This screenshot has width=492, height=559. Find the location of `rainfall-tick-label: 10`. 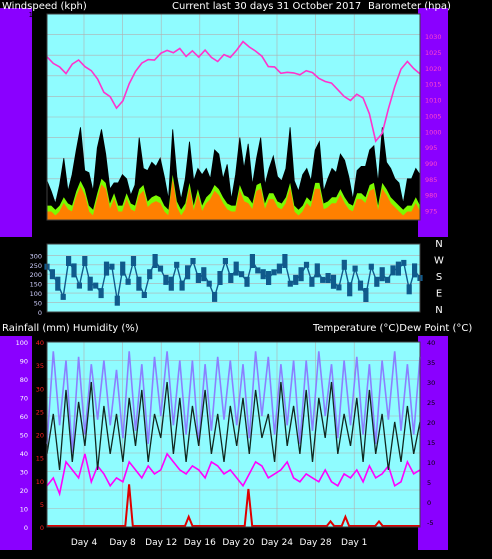

rainfall-tick-label: 10 is located at coordinates (40, 482).